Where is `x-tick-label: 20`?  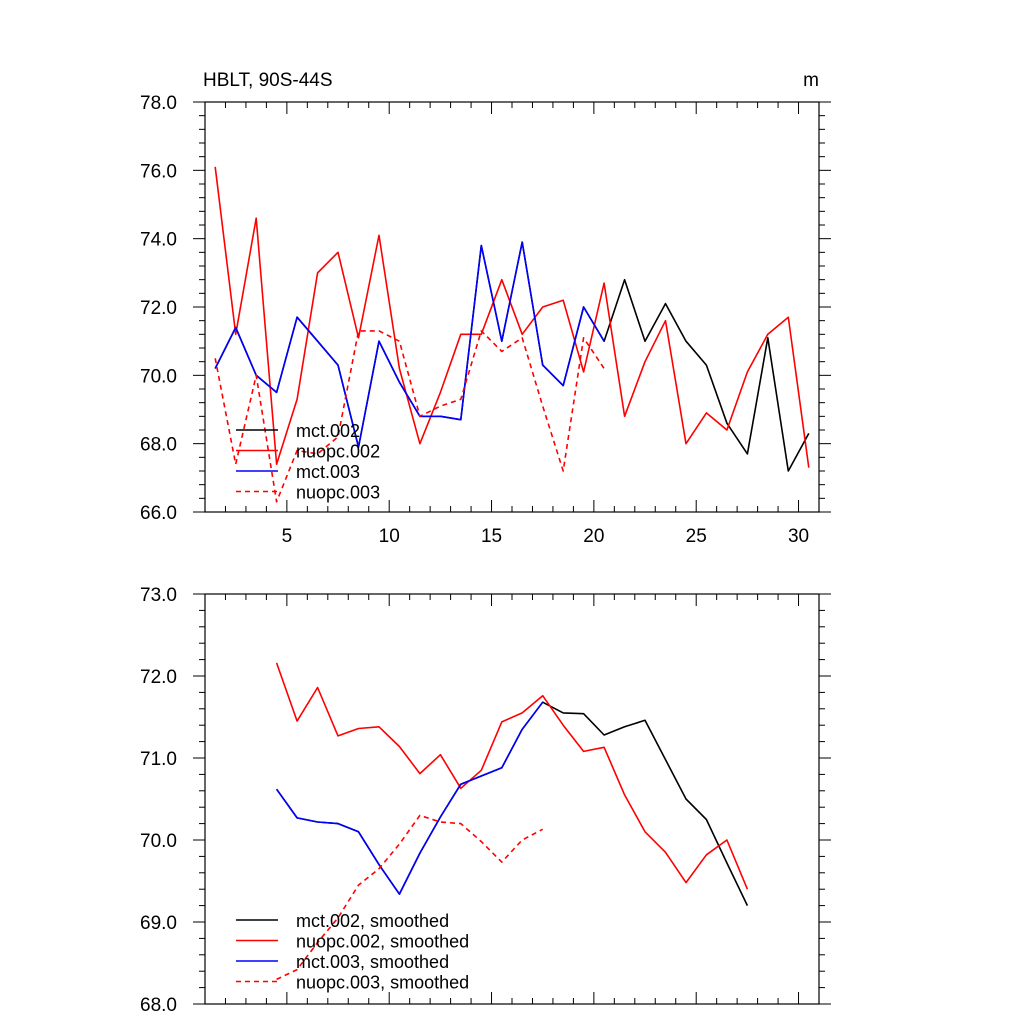
x-tick-label: 20 is located at coordinates (593, 536).